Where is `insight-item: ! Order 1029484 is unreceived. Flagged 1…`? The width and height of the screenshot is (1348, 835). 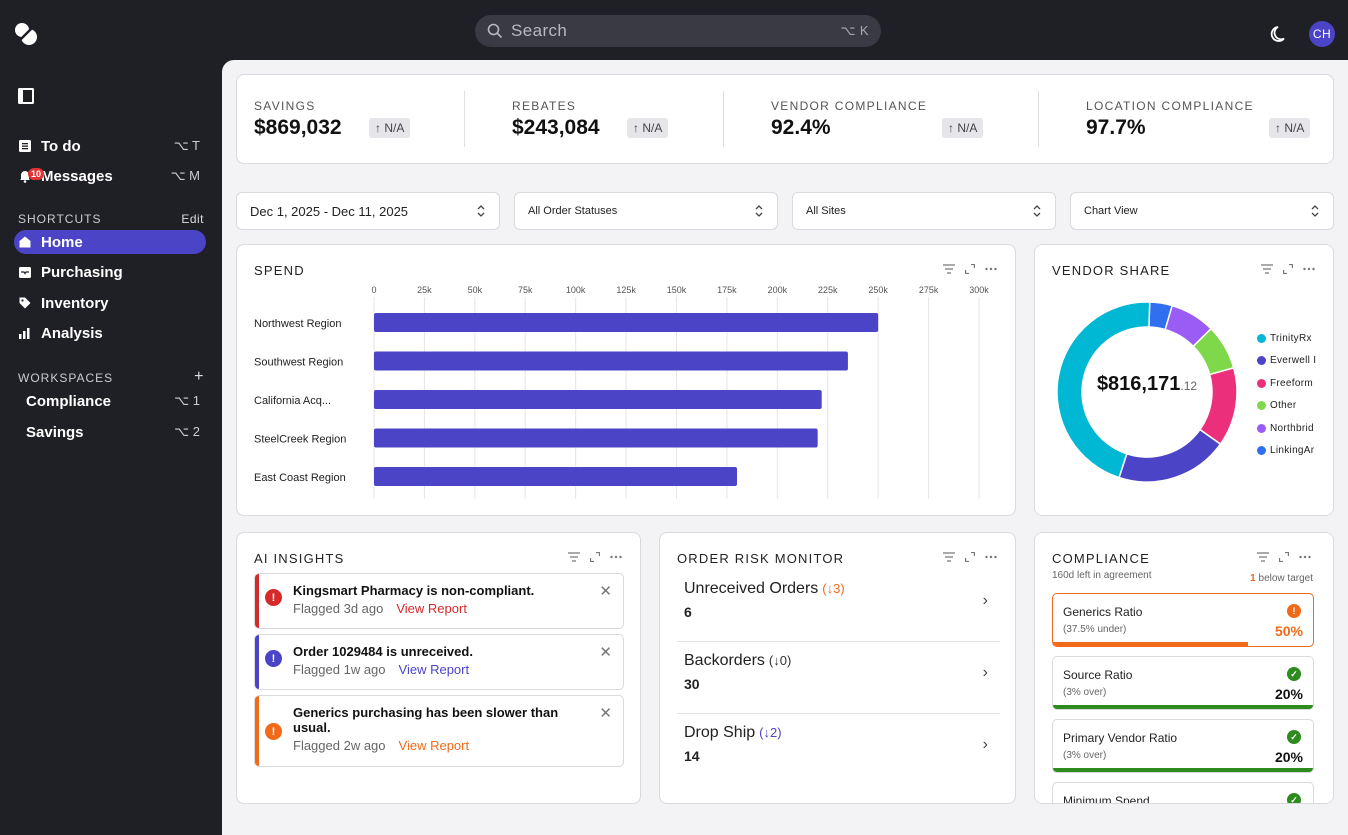
insight-item: ! Order 1029484 is unreceived. Flagged 1… is located at coordinates (439, 662).